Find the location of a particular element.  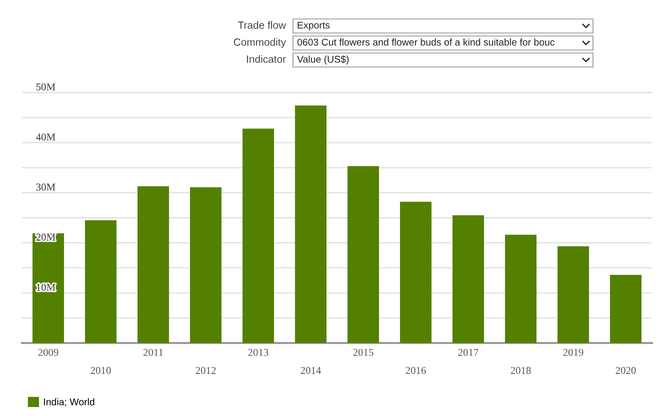

text: Indicator is located at coordinates (266, 59).